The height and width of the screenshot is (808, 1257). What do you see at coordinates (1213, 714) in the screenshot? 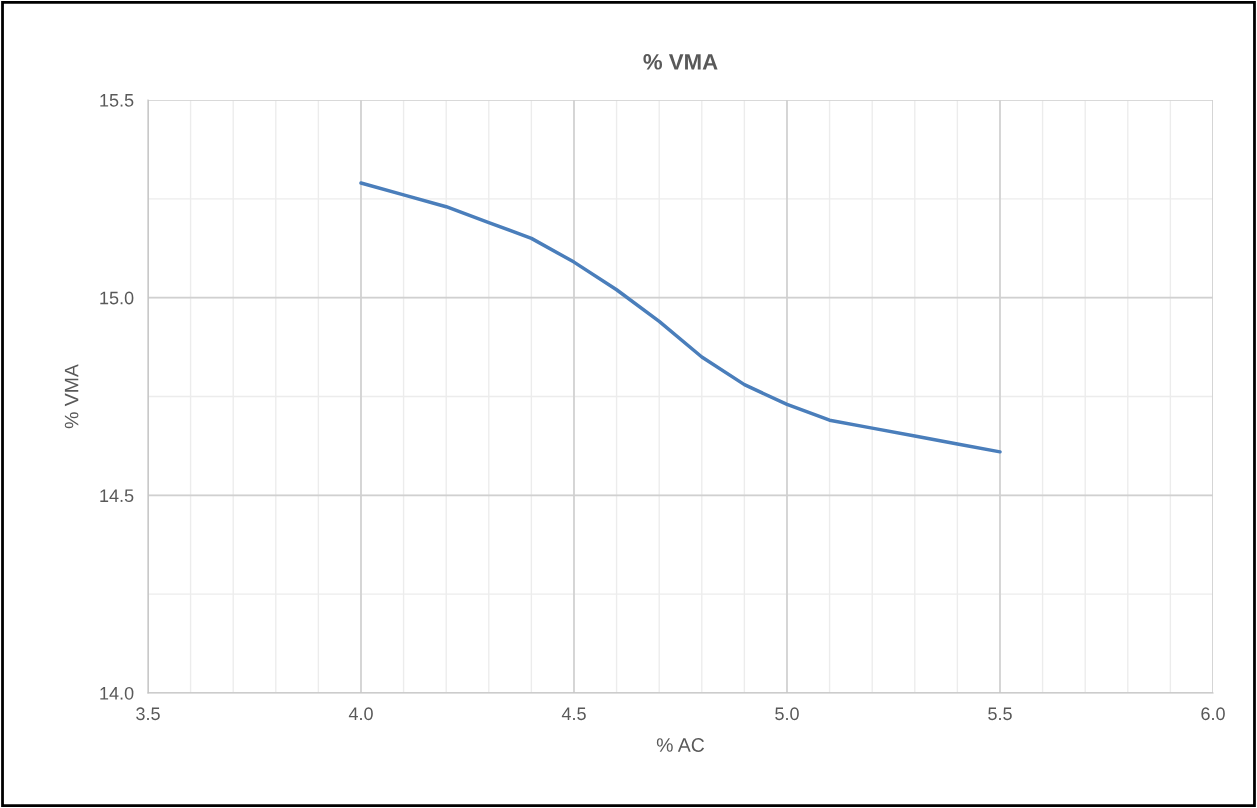
I see `x-tick-label: 6.0` at bounding box center [1213, 714].